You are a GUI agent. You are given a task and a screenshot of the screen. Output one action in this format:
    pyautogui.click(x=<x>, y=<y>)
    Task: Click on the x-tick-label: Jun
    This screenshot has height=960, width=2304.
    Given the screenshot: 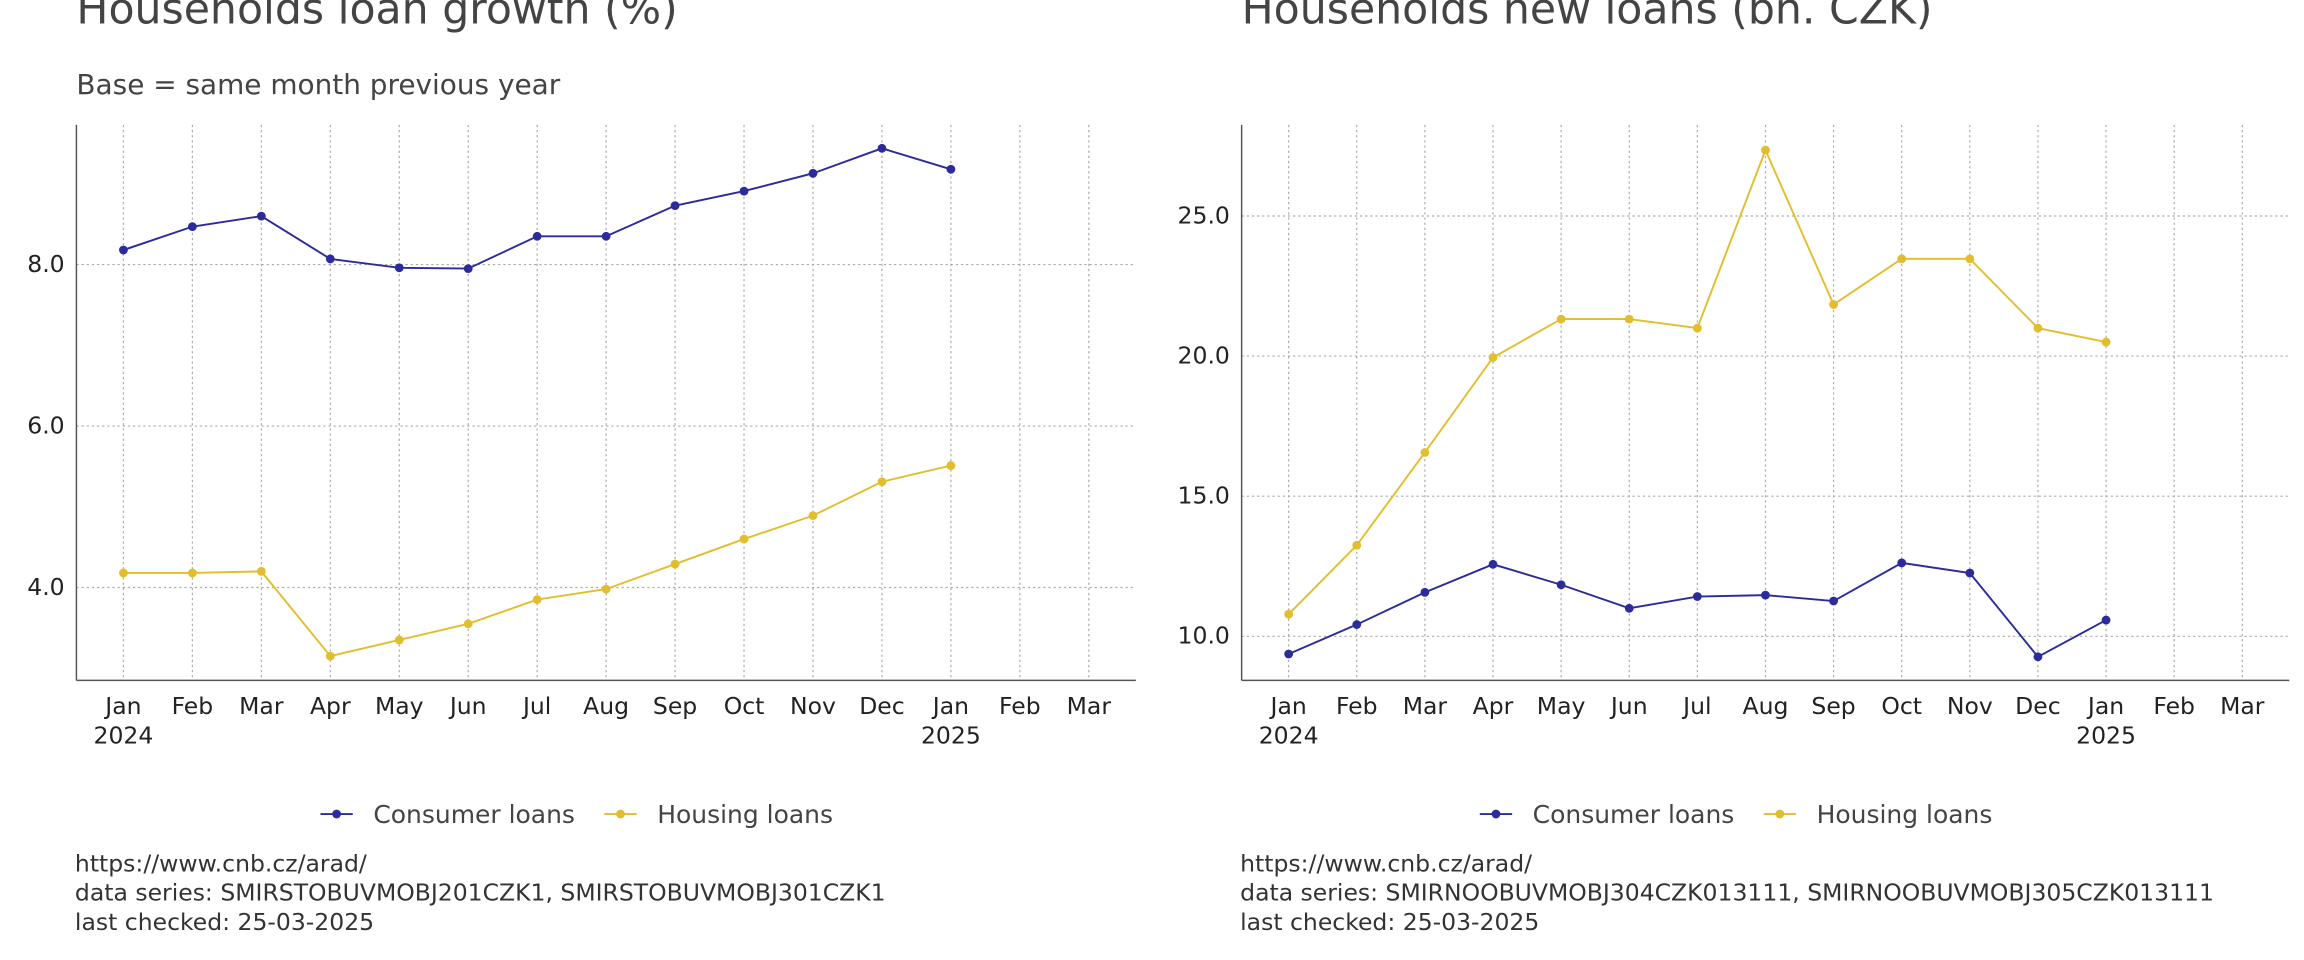 What is the action you would take?
    pyautogui.click(x=1628, y=706)
    